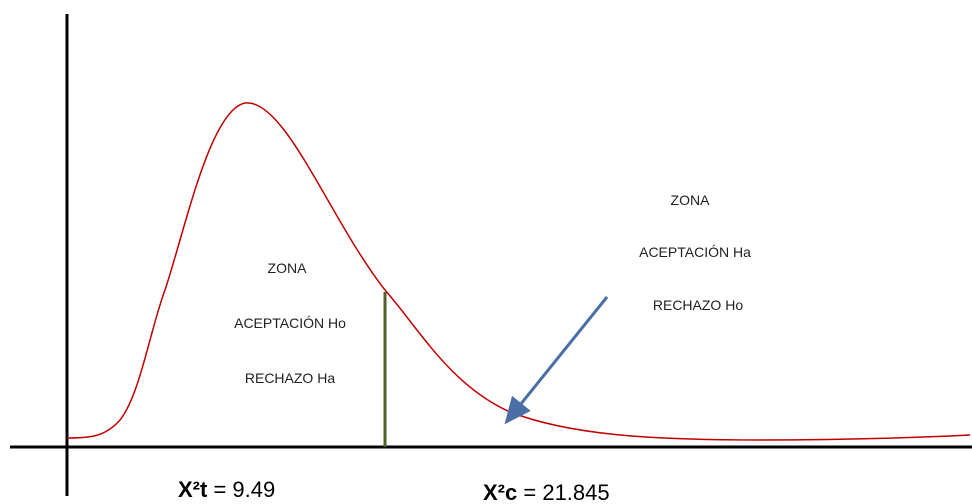 The height and width of the screenshot is (504, 972). Describe the element at coordinates (566, 492) in the screenshot. I see `value: = 21.845` at that location.